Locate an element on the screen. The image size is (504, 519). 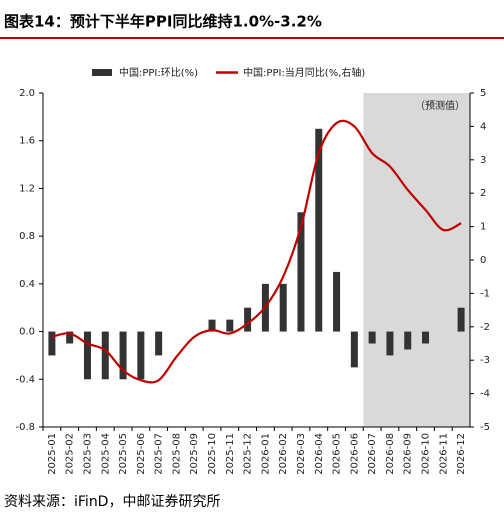
x-tick-label: 2025-08 is located at coordinates (176, 454).